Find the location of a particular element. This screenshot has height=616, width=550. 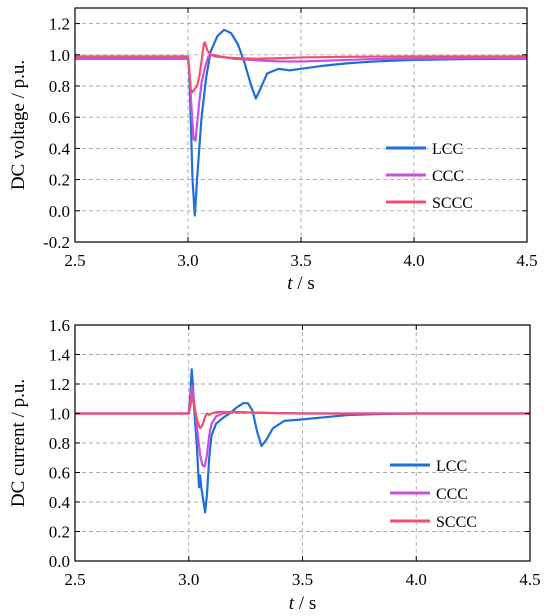

voltage-x-tick-label: 3.5 is located at coordinates (300, 260).